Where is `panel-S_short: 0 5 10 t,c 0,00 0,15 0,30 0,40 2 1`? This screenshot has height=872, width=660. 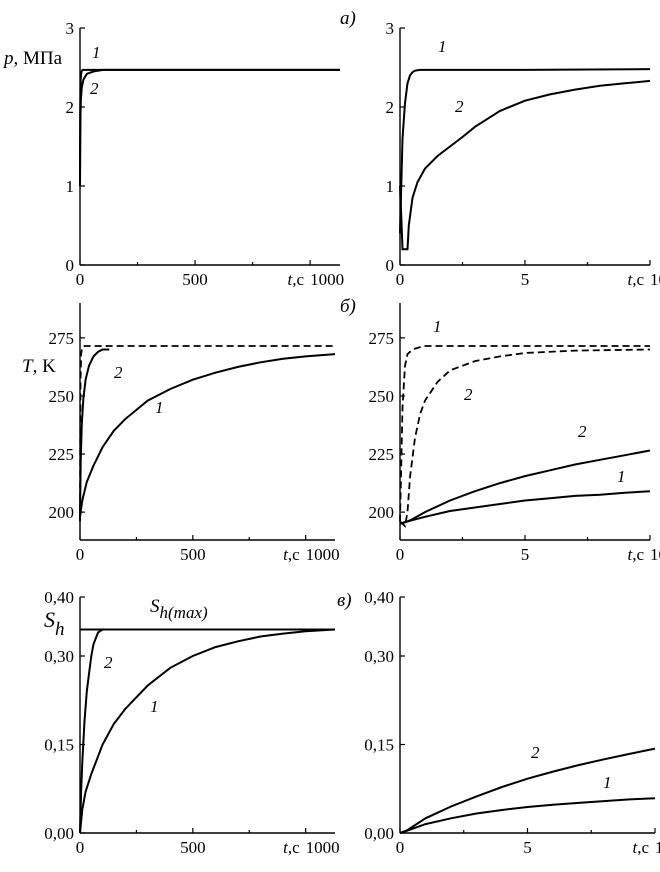 panel-S_short: 0 5 10 t,c 0,00 0,15 0,30 0,40 2 1 is located at coordinates (512, 722).